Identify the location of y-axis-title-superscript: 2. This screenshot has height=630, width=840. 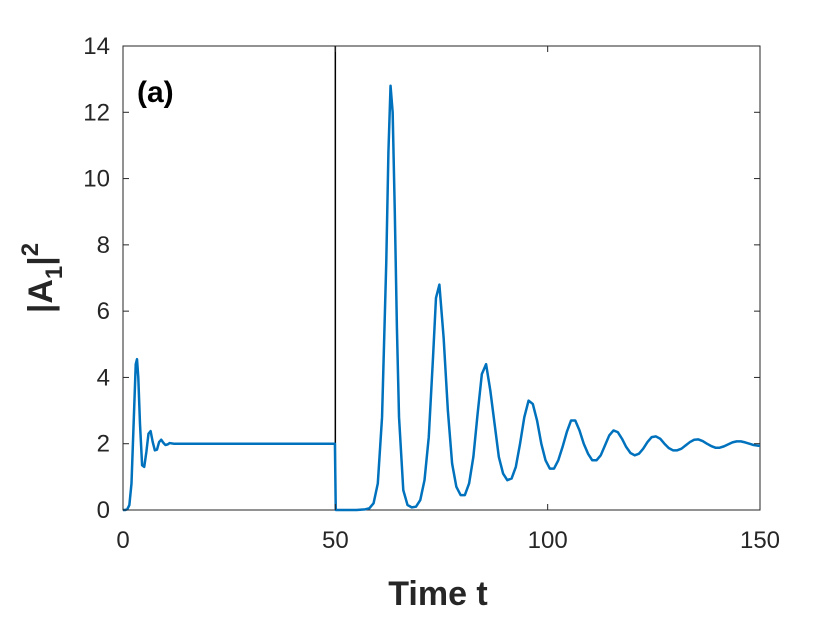
(30, 249).